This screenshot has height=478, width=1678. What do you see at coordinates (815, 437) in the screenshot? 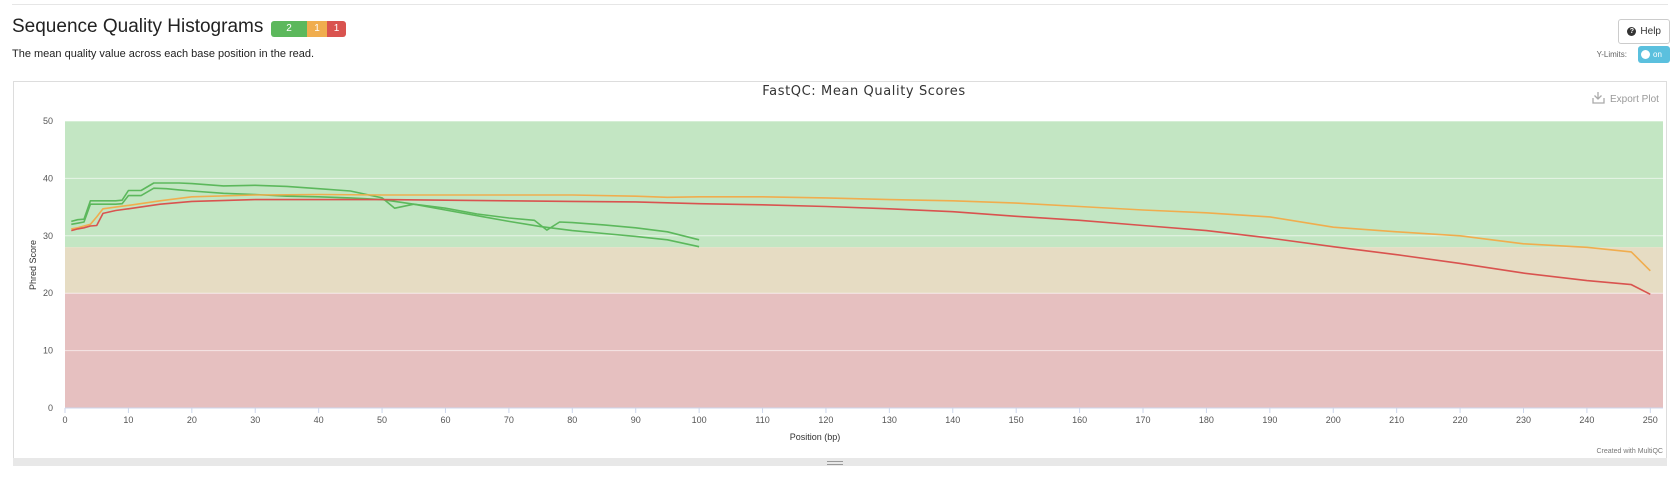
I see `x-axis-label: Position (bp)` at bounding box center [815, 437].